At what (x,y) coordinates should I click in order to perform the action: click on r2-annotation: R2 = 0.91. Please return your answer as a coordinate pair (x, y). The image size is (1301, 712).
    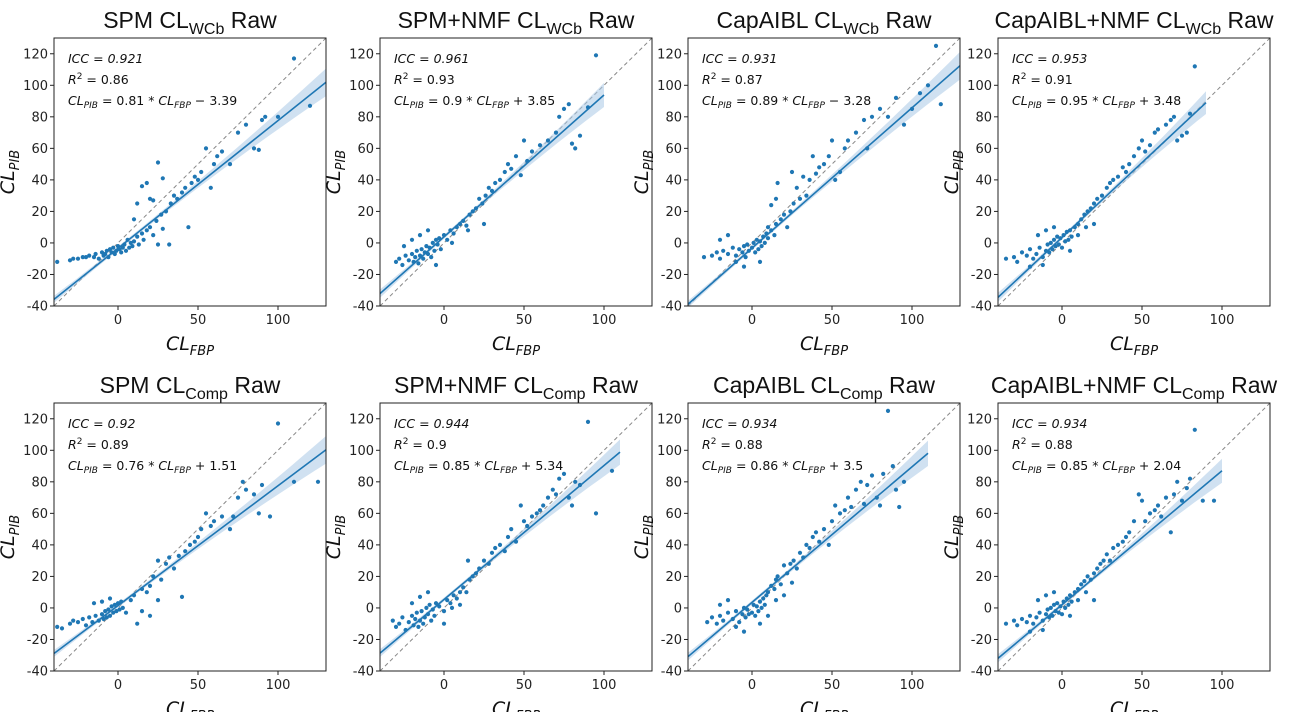
    Looking at the image, I should click on (1042, 79).